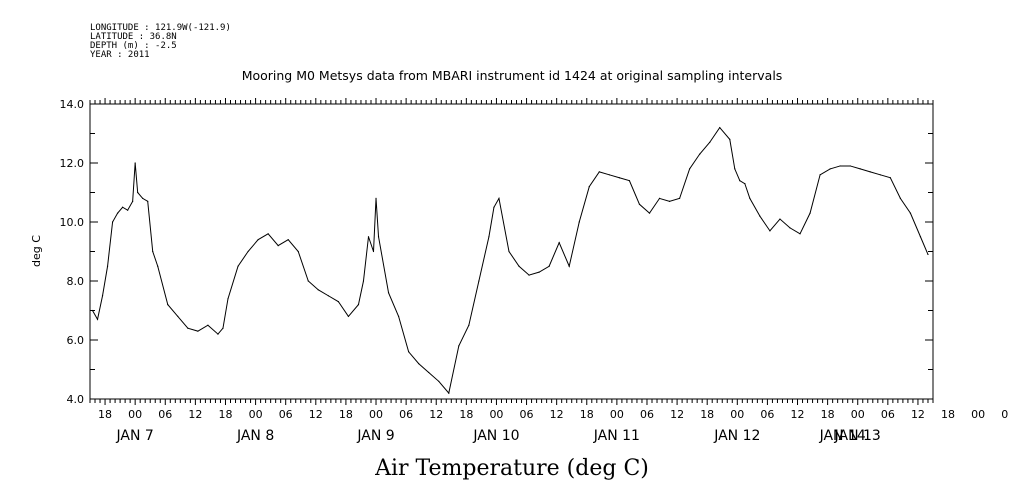 This screenshot has width=1009, height=504. What do you see at coordinates (120, 55) in the screenshot?
I see `year-text: YEAR : 2011` at bounding box center [120, 55].